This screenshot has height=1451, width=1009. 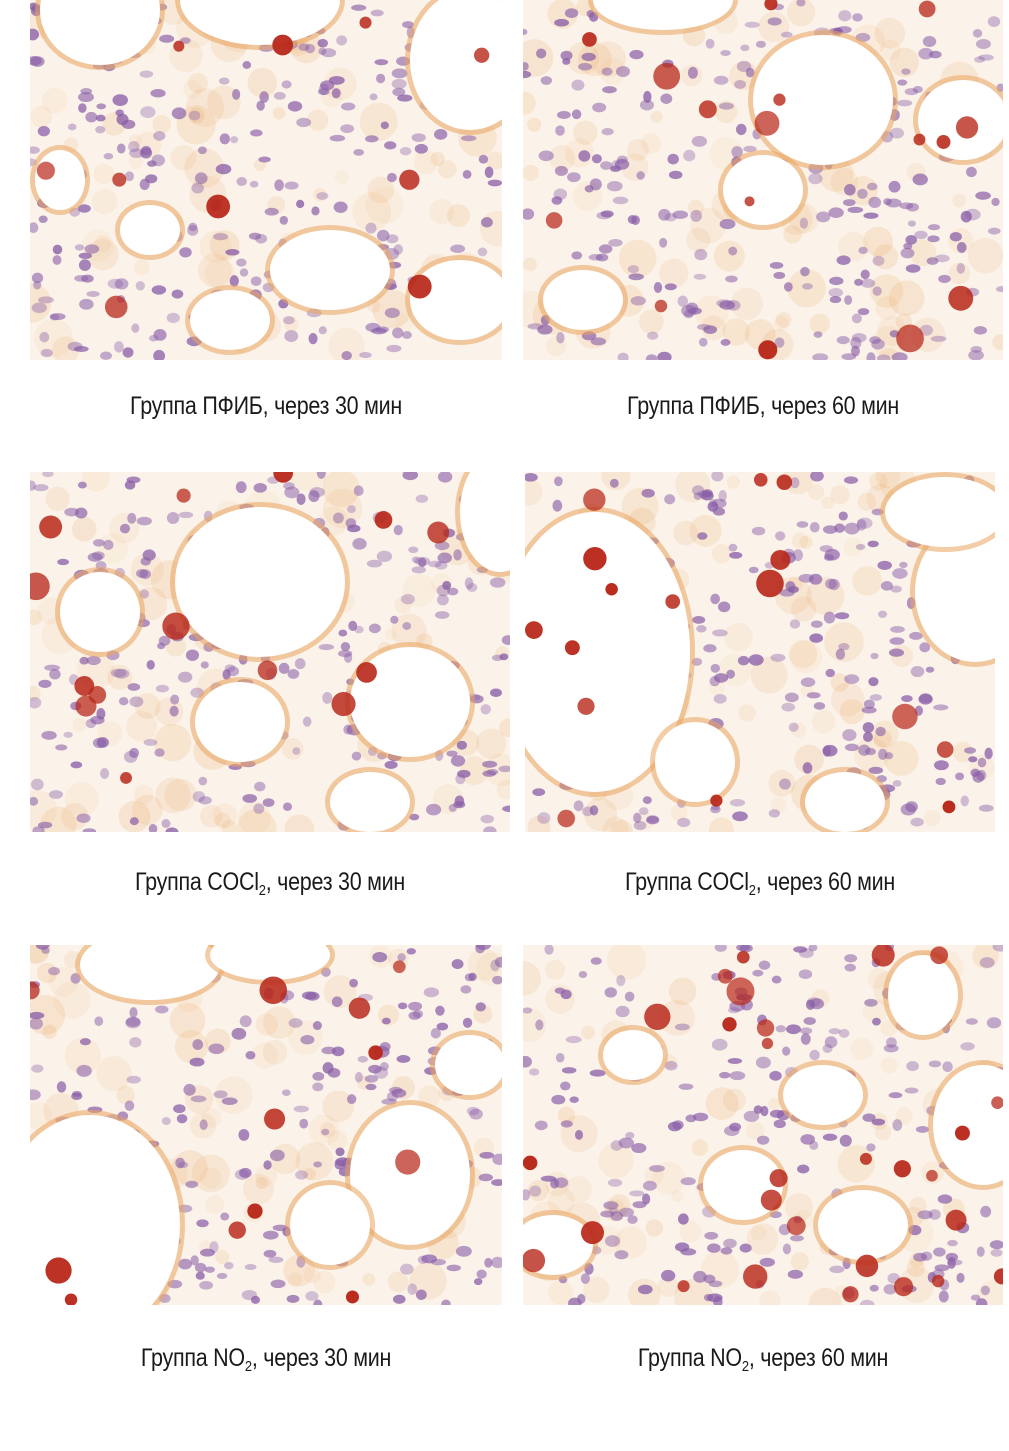 I want to click on caption-no2-30: Группа NO2, через 30 мин, so click(x=266, y=1359).